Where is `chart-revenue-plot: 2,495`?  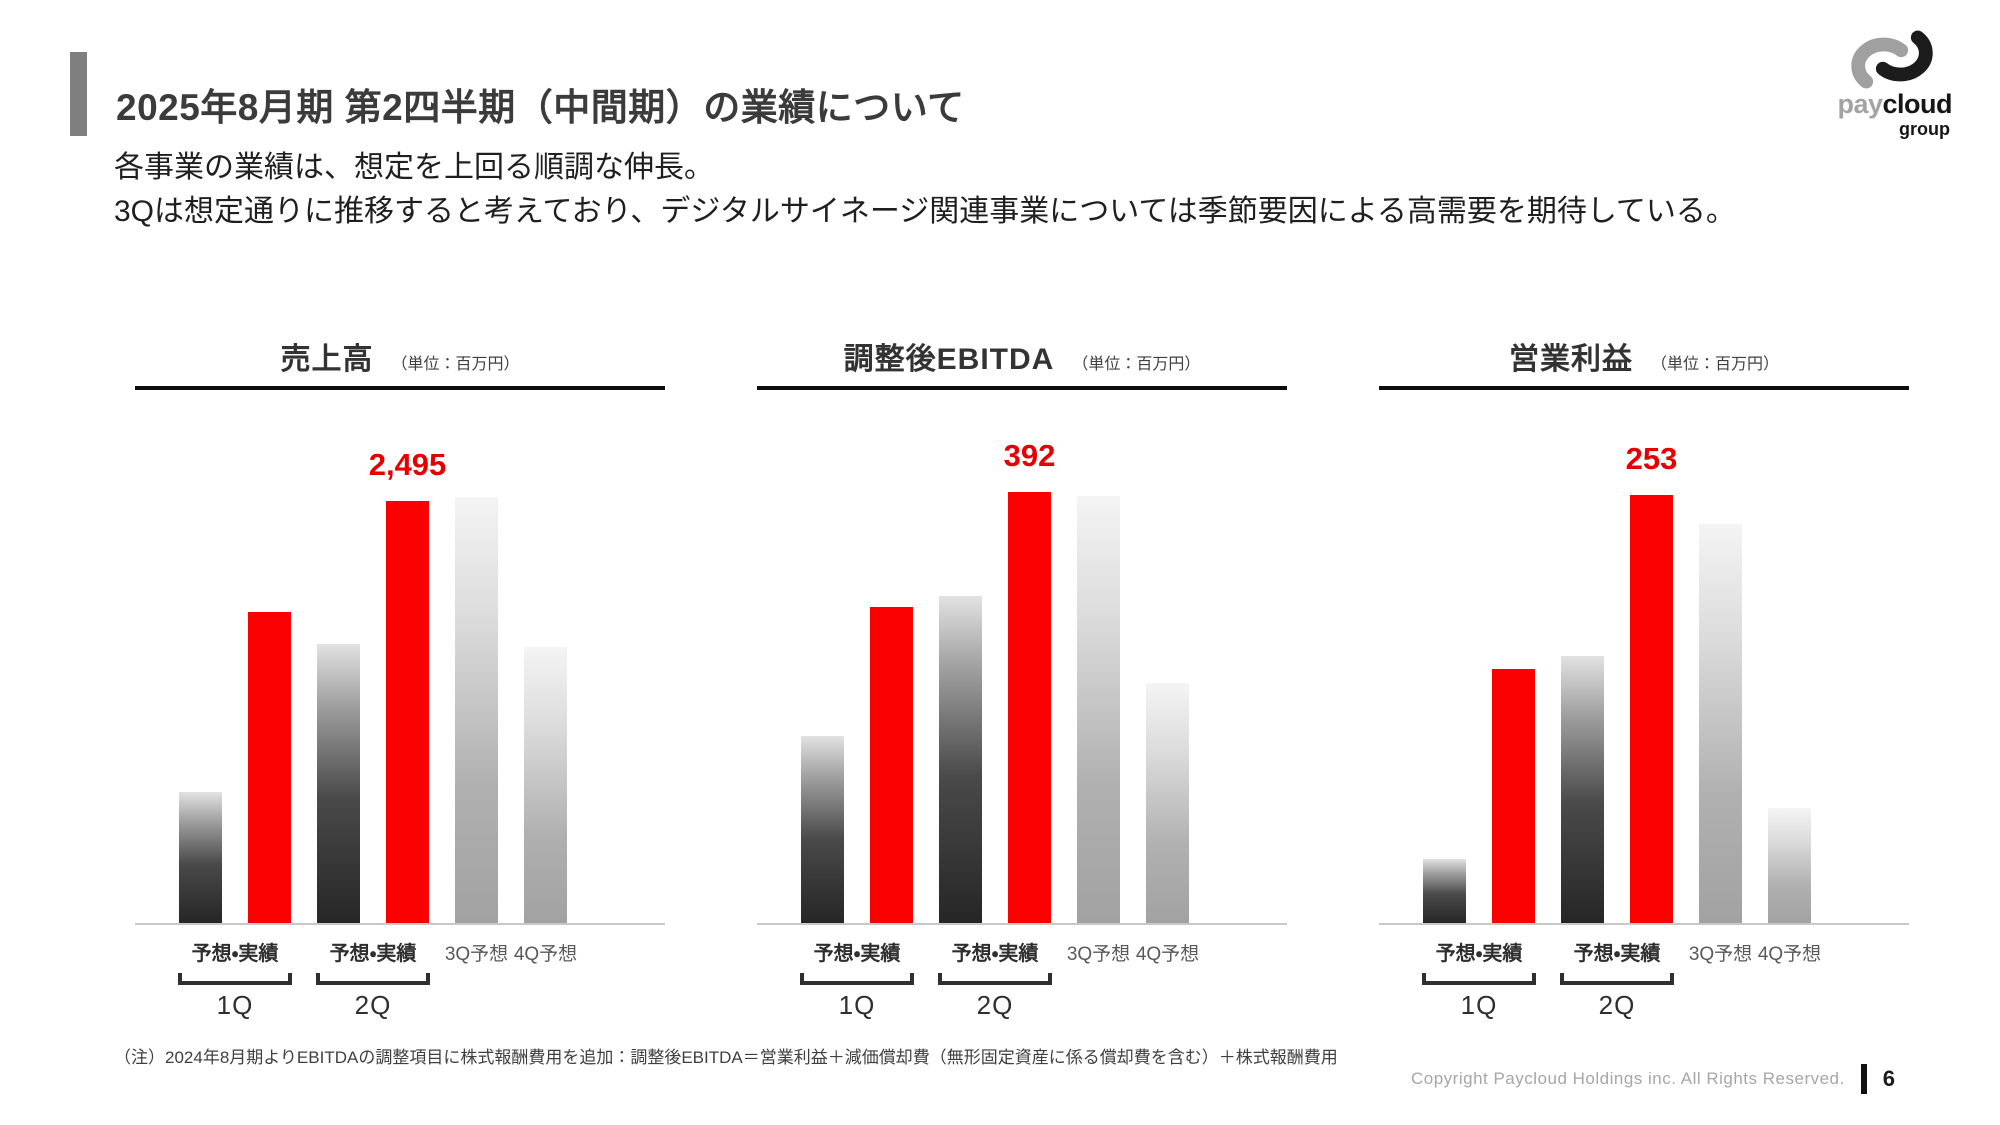
chart-revenue-plot: 2,495 is located at coordinates (400, 657).